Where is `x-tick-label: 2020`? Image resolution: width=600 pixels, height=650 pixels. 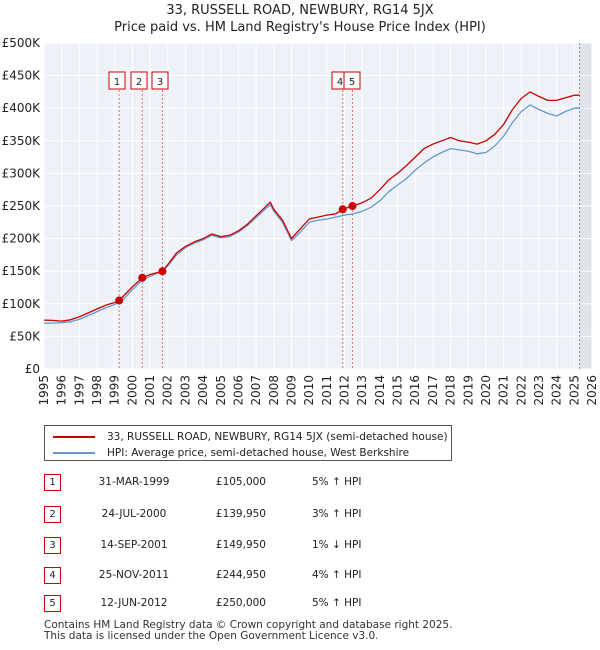 x-tick-label: 2020 is located at coordinates (486, 390).